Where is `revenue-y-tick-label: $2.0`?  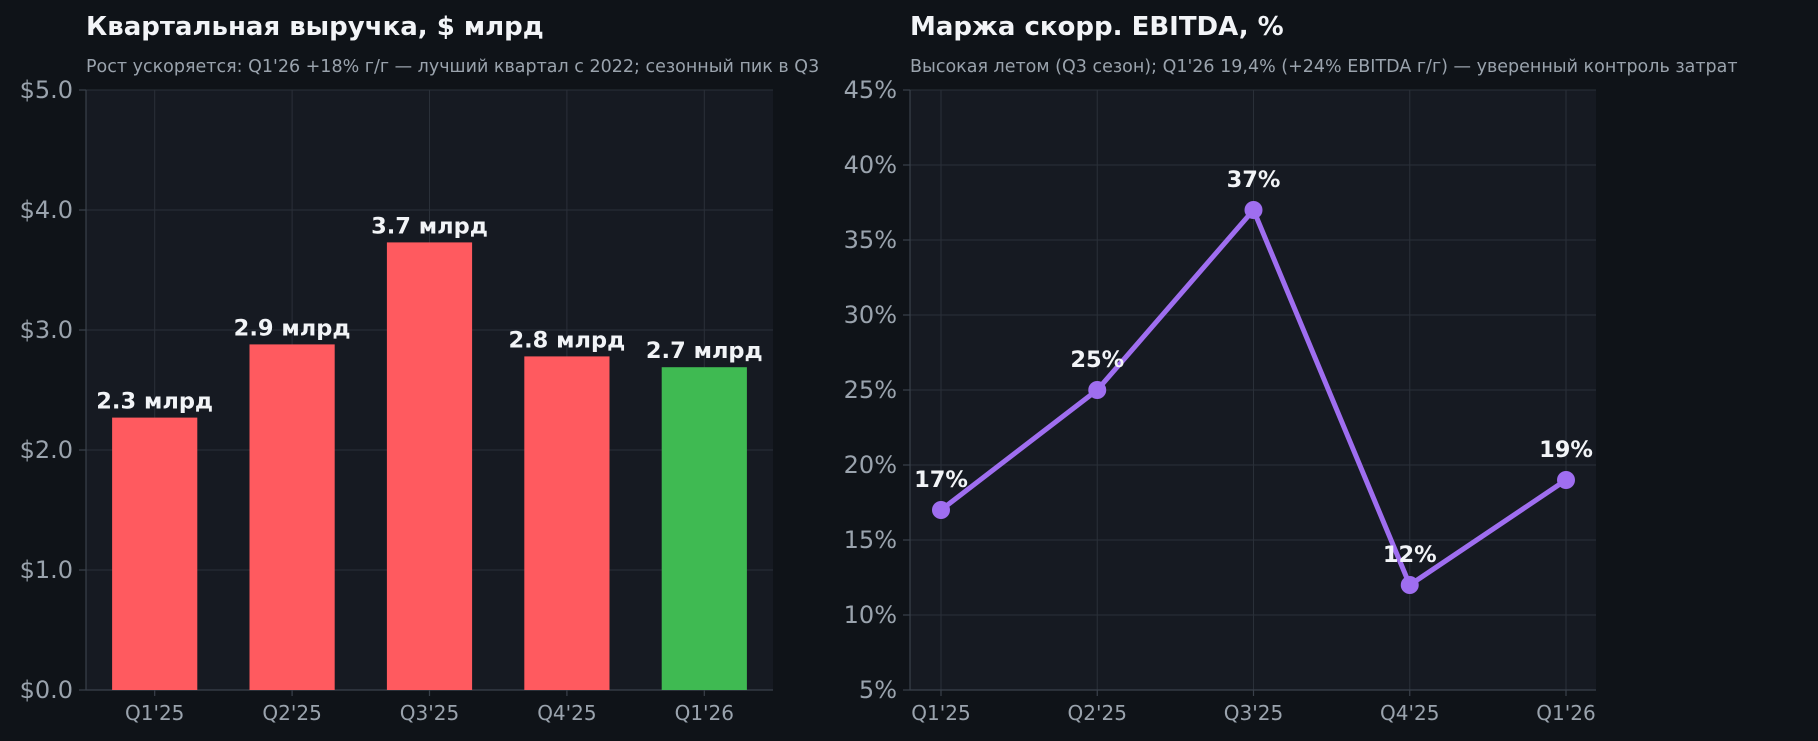
revenue-y-tick-label: $2.0 is located at coordinates (46, 450).